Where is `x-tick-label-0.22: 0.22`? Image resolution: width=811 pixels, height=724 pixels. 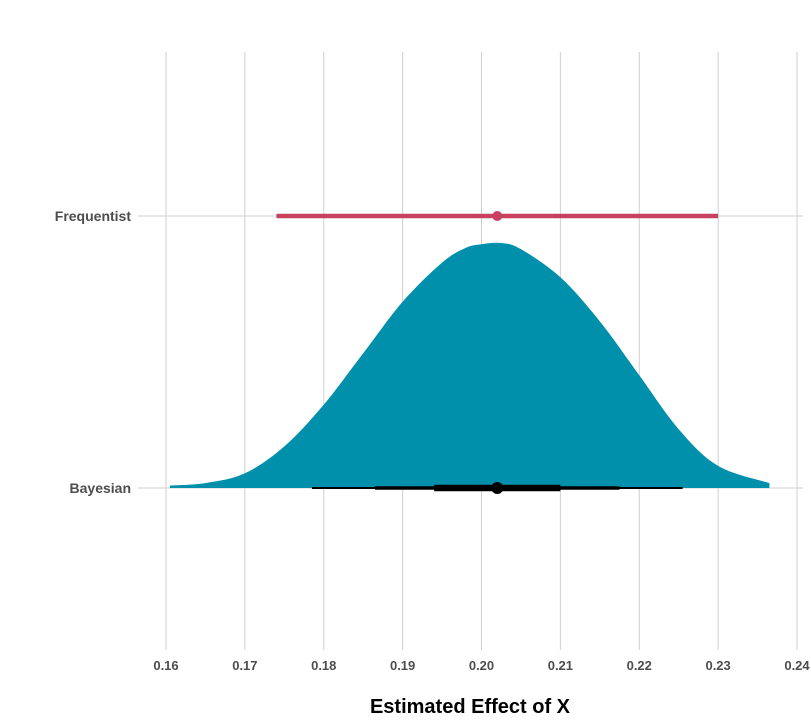
x-tick-label-0.22: 0.22 is located at coordinates (639, 665).